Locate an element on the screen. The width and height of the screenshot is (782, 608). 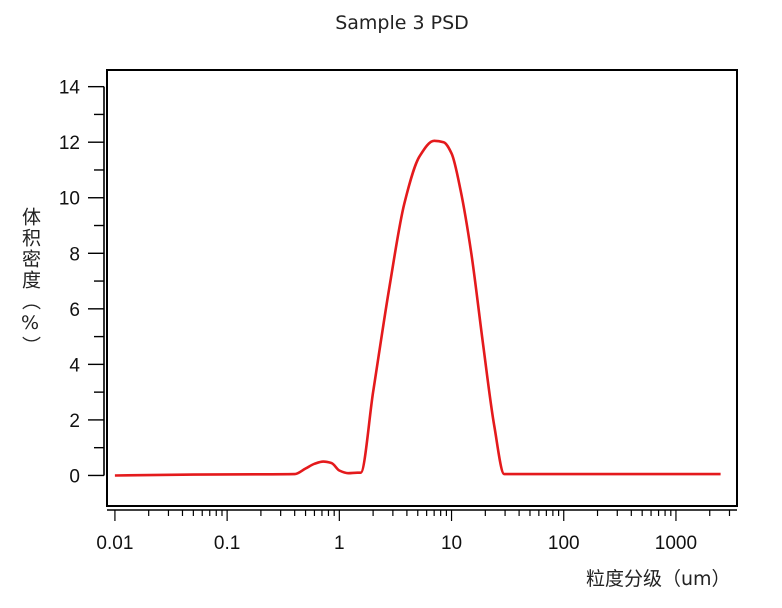
x-tick-label: 1 is located at coordinates (339, 543).